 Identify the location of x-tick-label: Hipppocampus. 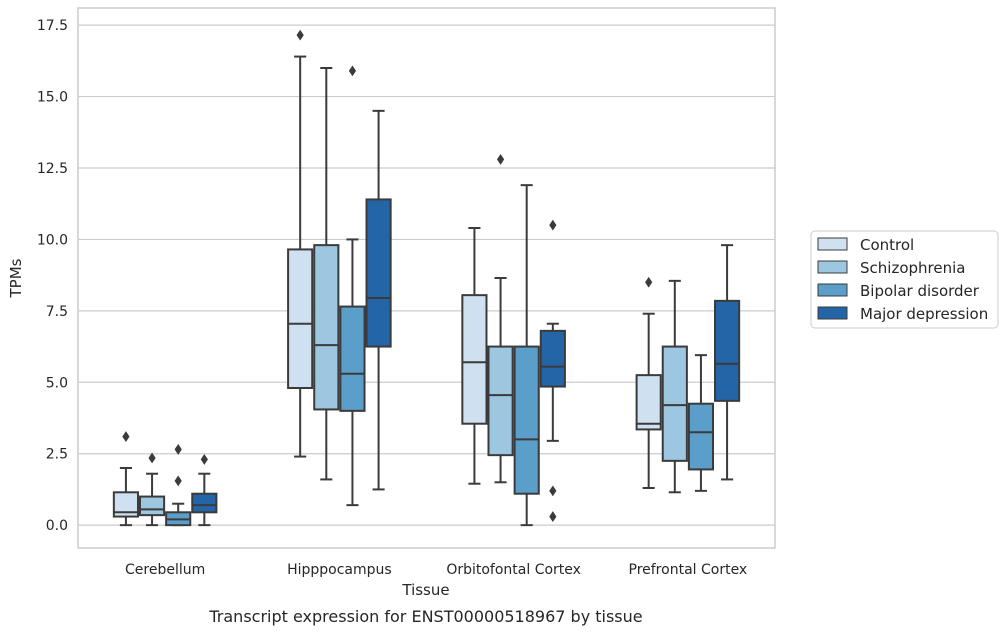
(339, 570).